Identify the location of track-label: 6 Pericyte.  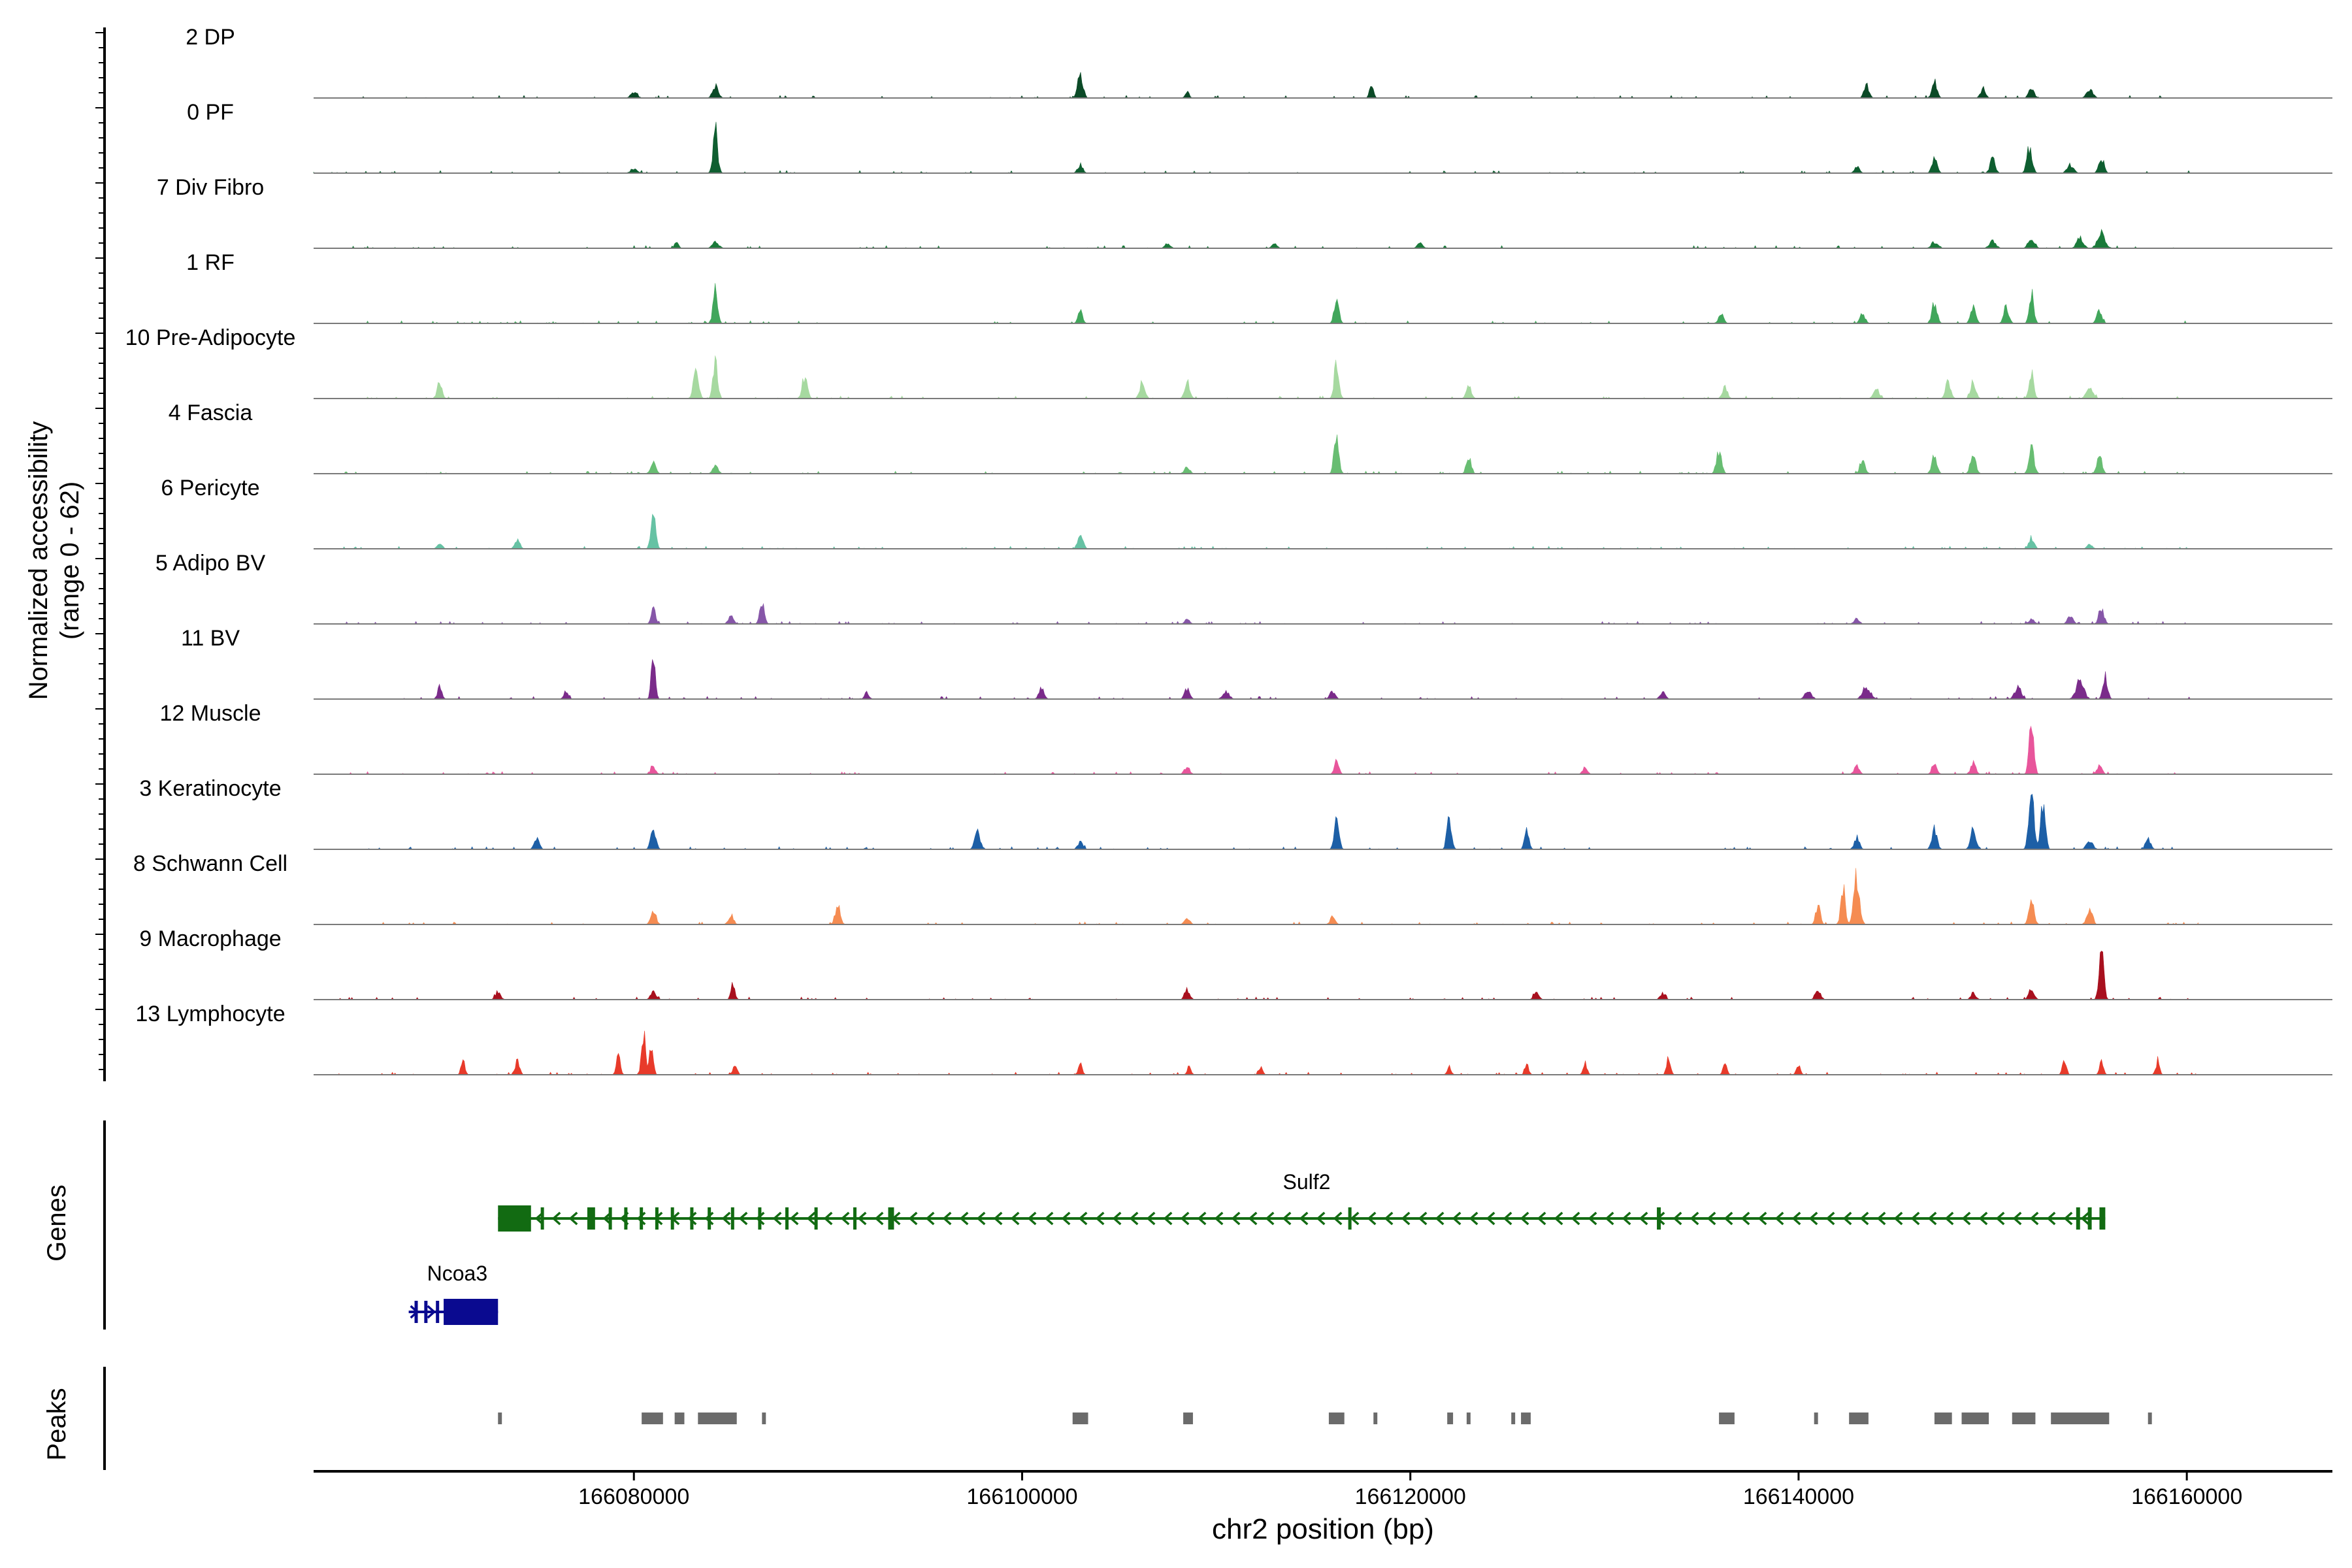
(210, 488).